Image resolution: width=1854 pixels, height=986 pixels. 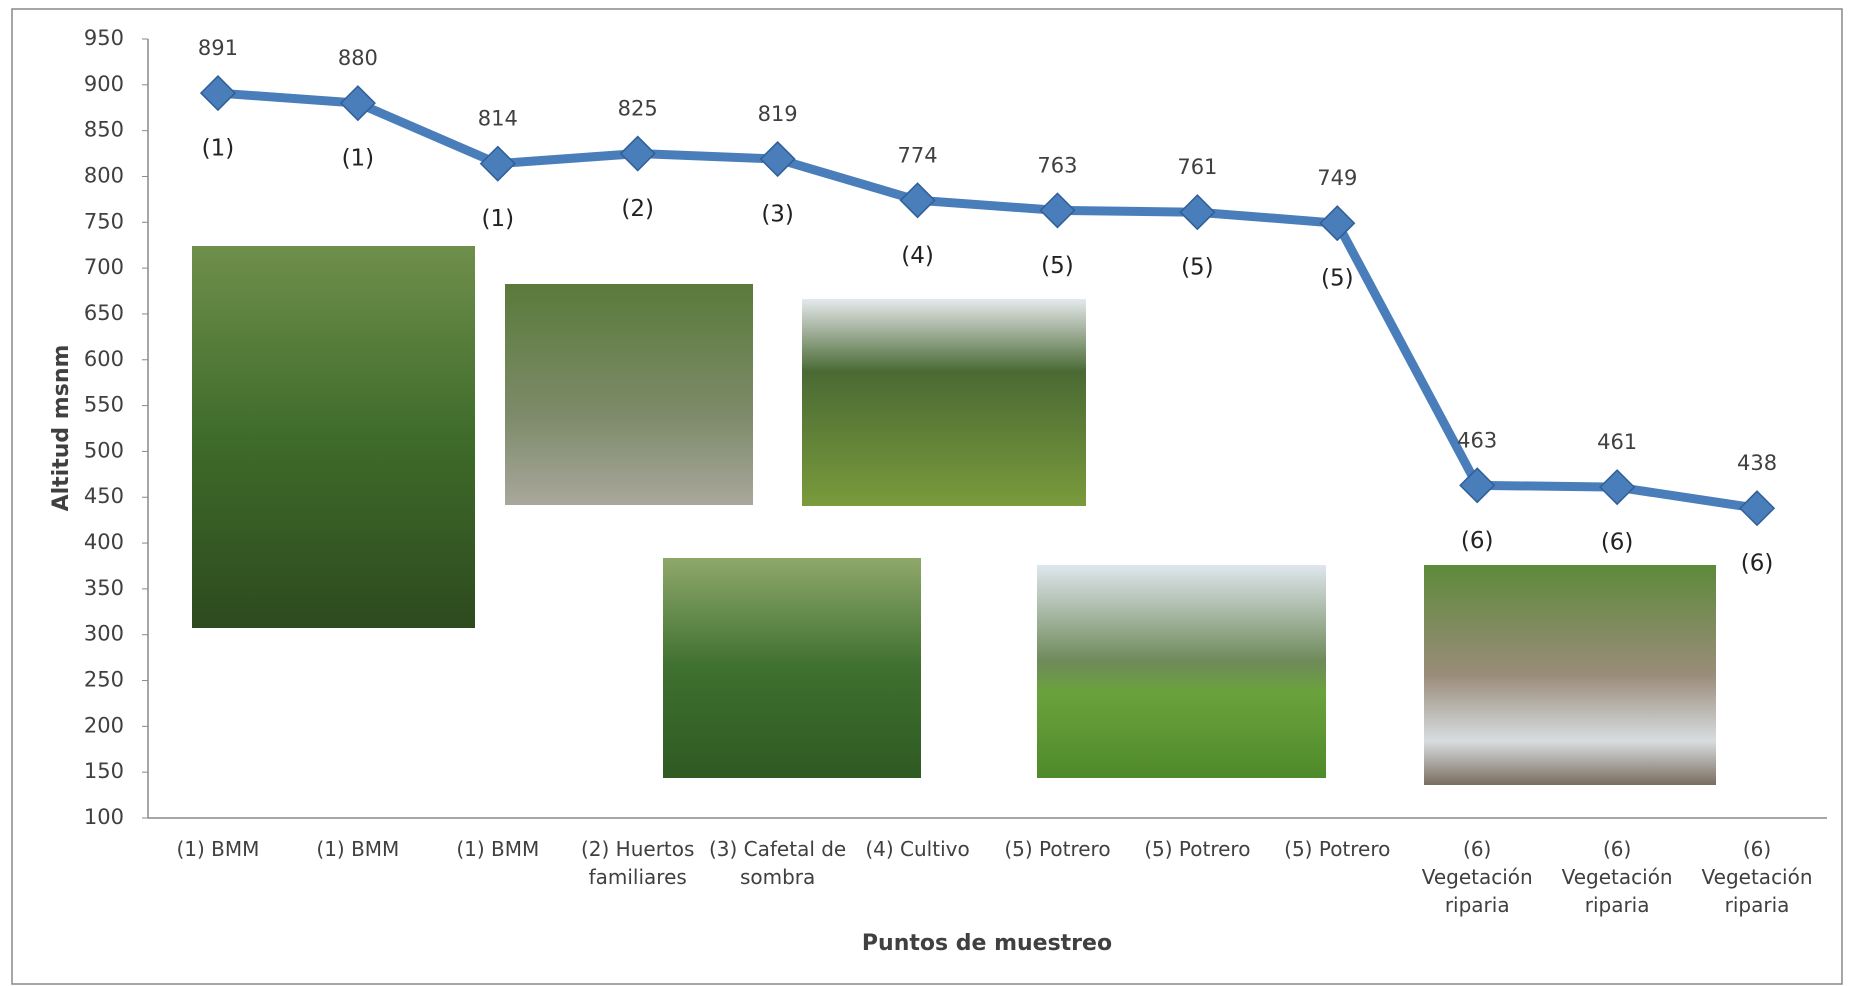 What do you see at coordinates (498, 119) in the screenshot?
I see `value-label: 814` at bounding box center [498, 119].